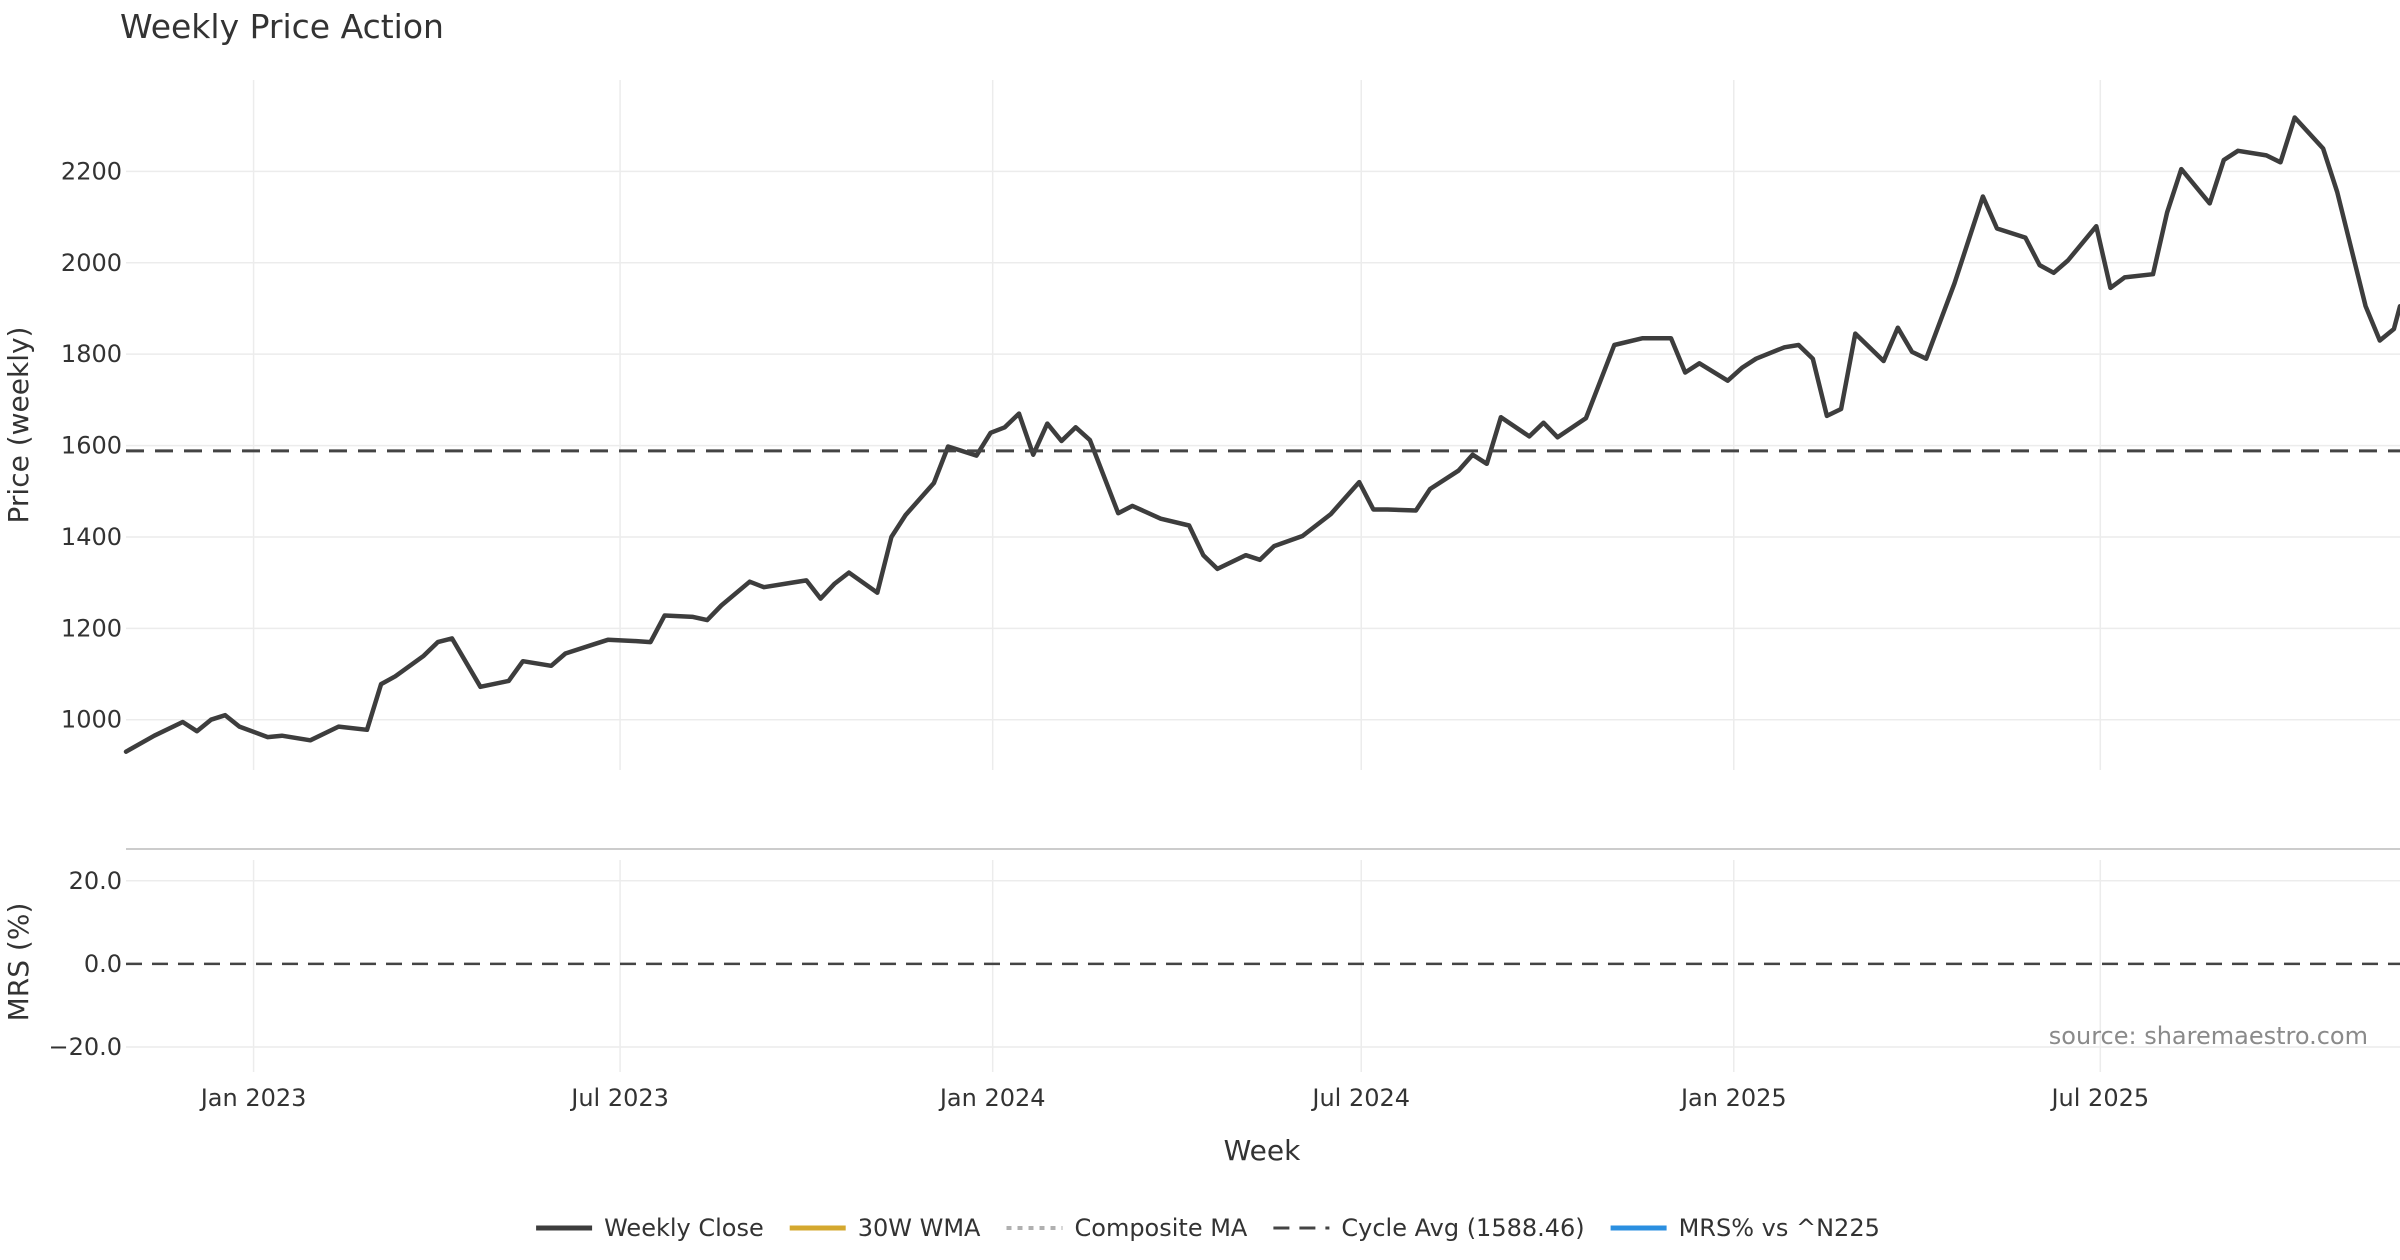 The width and height of the screenshot is (2400, 1260). I want to click on mrs-y-tick-label: 20.0, so click(95, 881).